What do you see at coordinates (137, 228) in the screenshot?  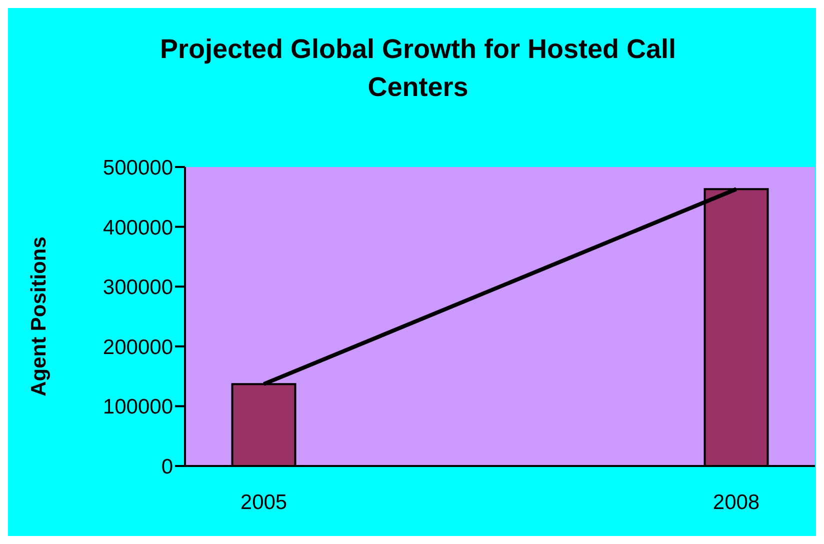 I see `y-tick-label: 400000` at bounding box center [137, 228].